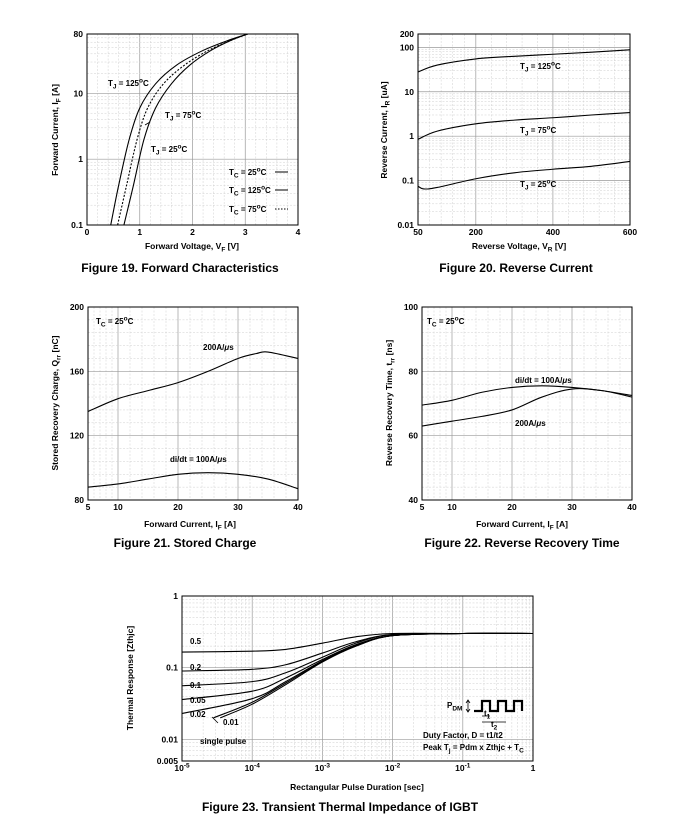 Image resolution: width=696 pixels, height=839 pixels. Describe the element at coordinates (231, 722) in the screenshot. I see `series-label: 0.01` at that location.